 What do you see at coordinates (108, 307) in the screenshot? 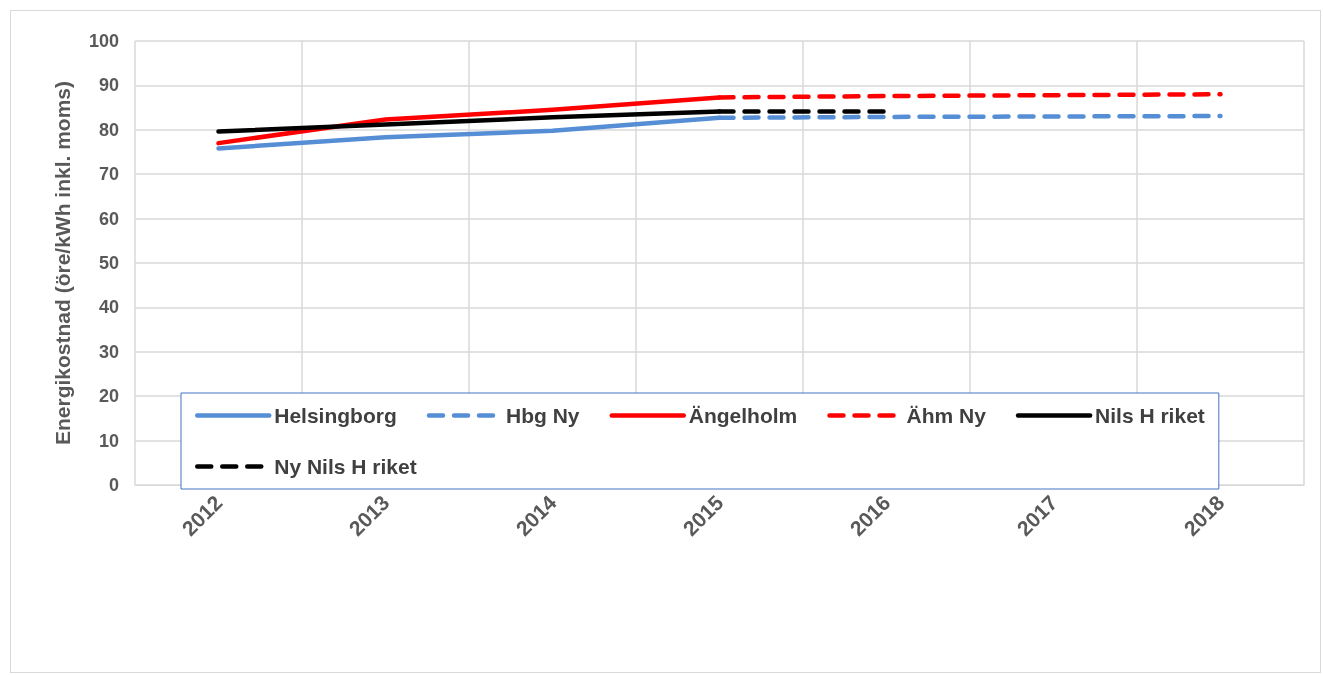
I see `y-tick-label: 40` at bounding box center [108, 307].